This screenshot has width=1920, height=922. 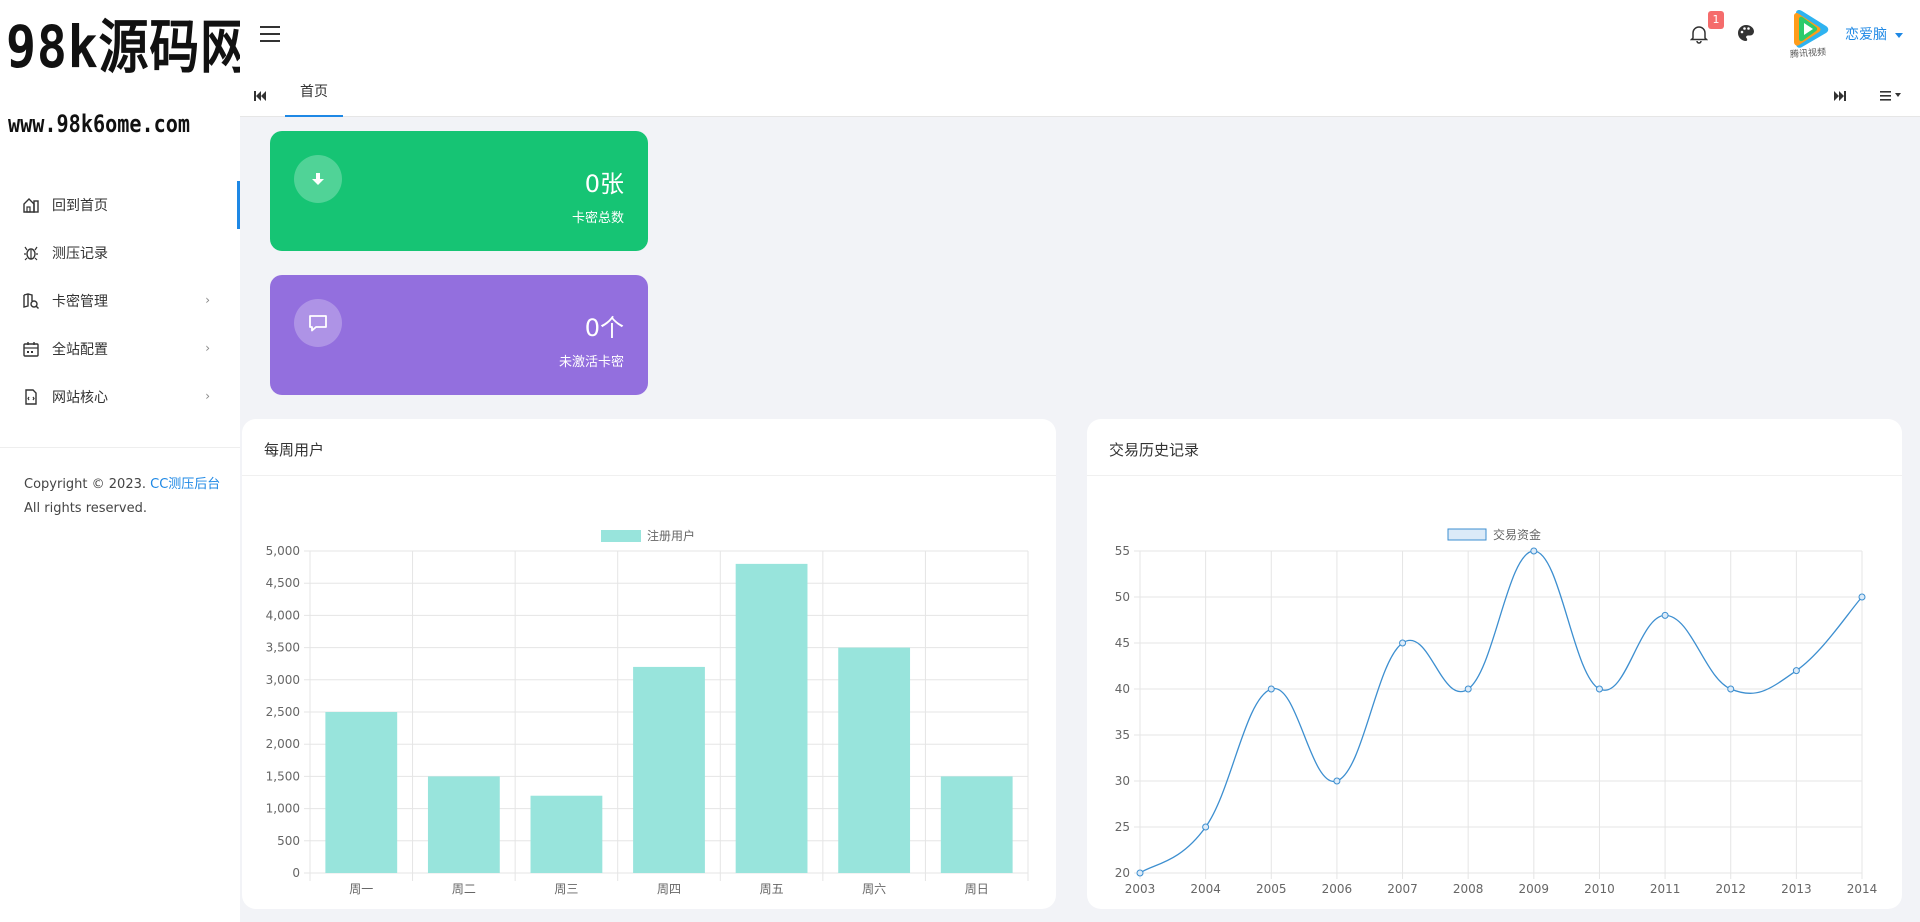 What do you see at coordinates (120, 205) in the screenshot?
I see `sidebar-item-home: 回到首页` at bounding box center [120, 205].